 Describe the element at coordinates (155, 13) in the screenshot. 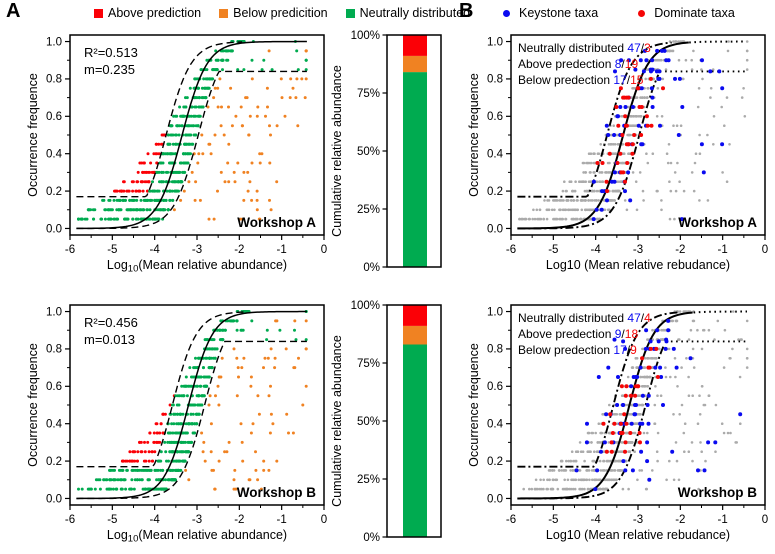

I see `legend-label: Above prediction` at that location.